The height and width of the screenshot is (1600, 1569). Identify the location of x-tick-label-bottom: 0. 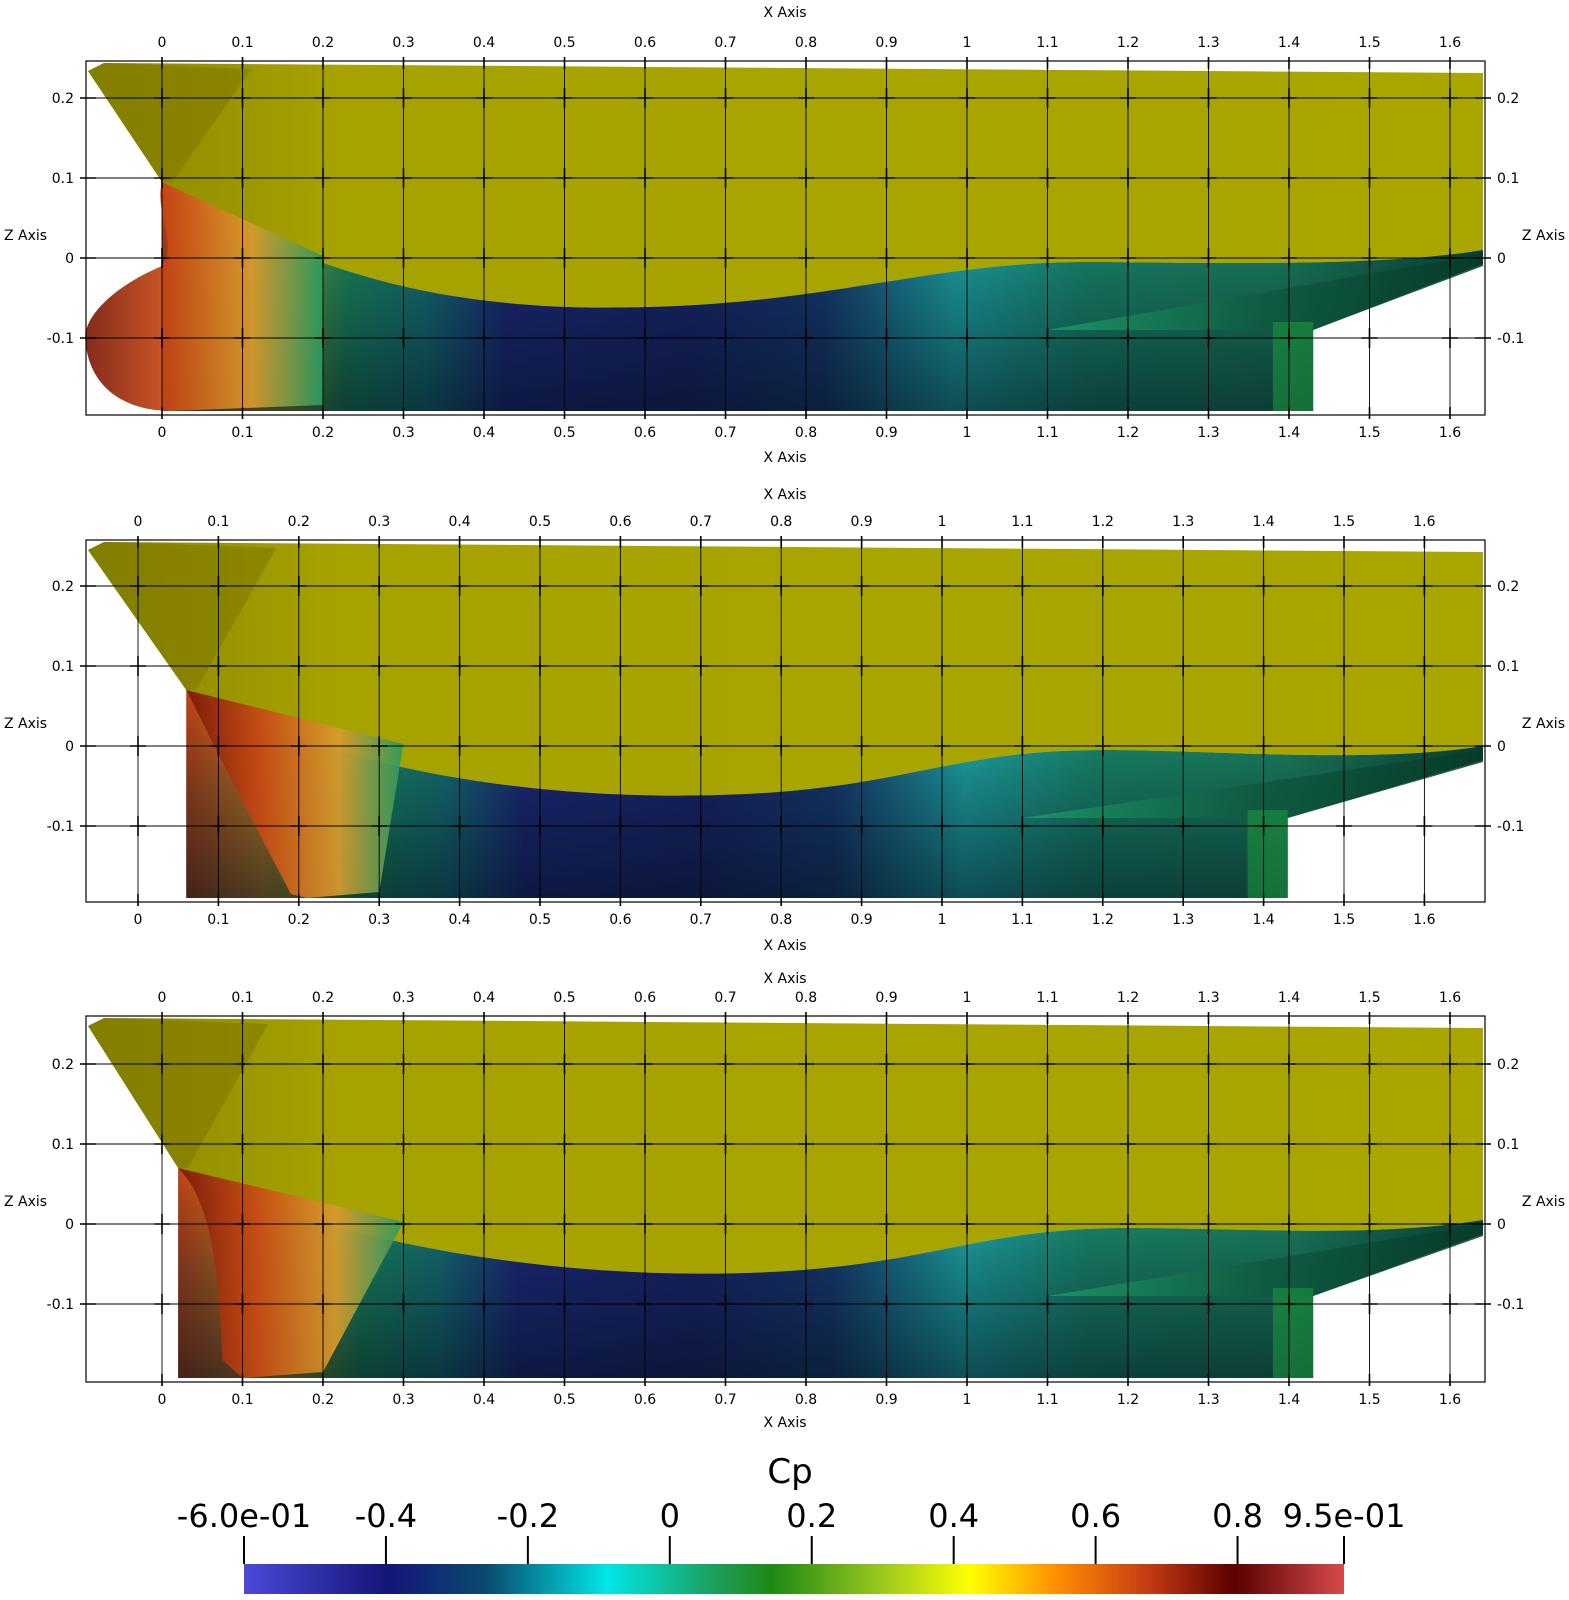
(162, 1400).